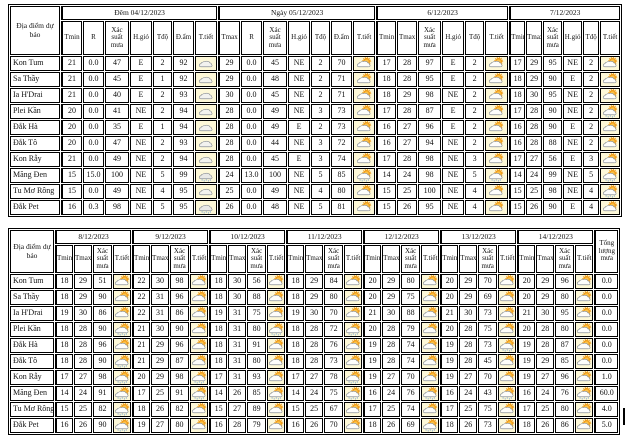 This screenshot has width=630, height=435. What do you see at coordinates (32, 251) in the screenshot?
I see `location-column-header: Địa điểm dự báo` at bounding box center [32, 251].